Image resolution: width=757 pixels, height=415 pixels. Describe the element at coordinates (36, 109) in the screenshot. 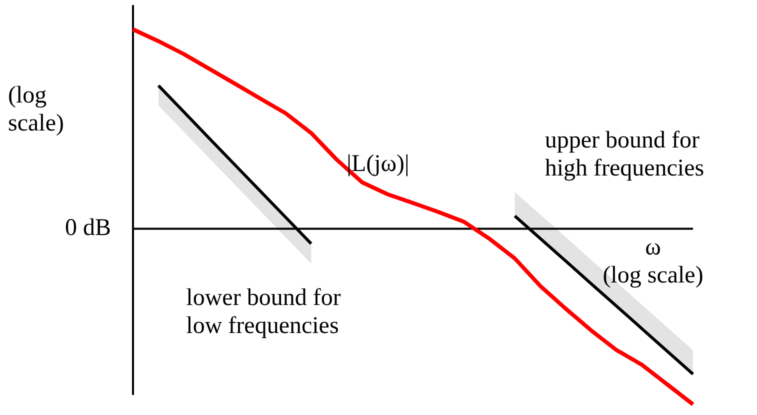

I see `y-axis-title: (log scale)` at that location.